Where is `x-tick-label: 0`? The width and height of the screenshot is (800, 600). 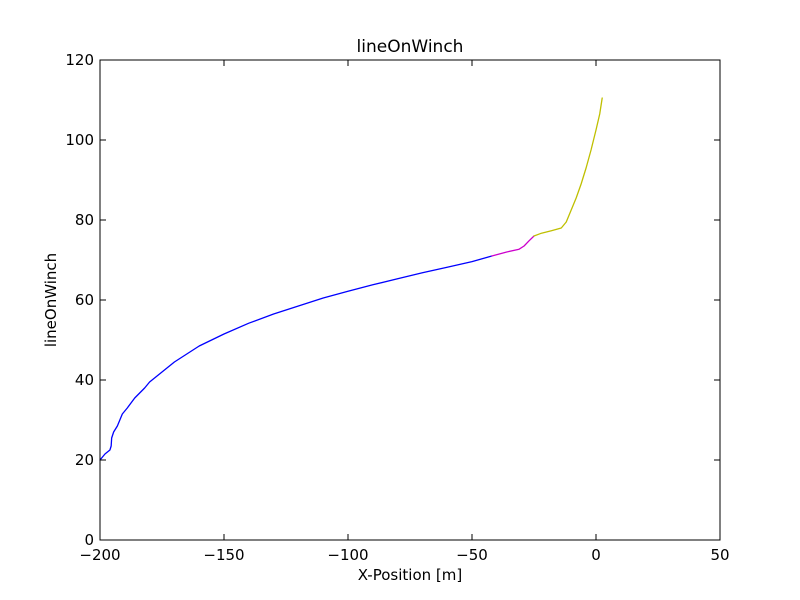
x-tick-label: 0 is located at coordinates (596, 555).